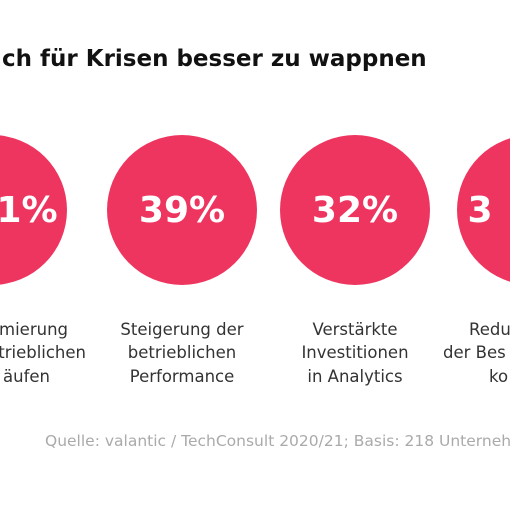 The width and height of the screenshot is (510, 510). Describe the element at coordinates (26, 376) in the screenshot. I see `label-line: äufen` at that location.